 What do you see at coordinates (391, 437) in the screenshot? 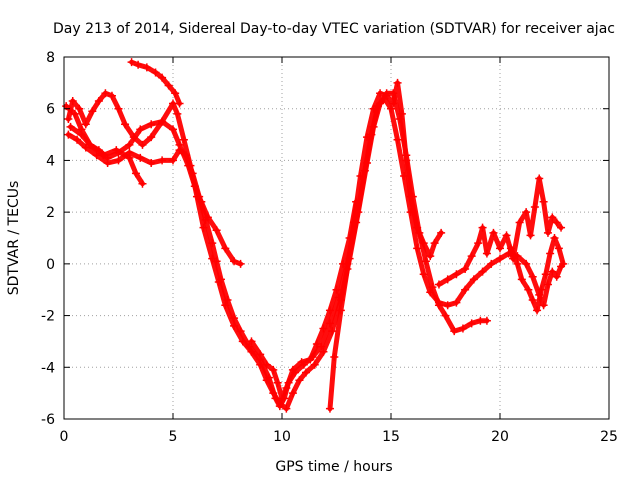
I see `x-tick-label: 15` at bounding box center [391, 437].